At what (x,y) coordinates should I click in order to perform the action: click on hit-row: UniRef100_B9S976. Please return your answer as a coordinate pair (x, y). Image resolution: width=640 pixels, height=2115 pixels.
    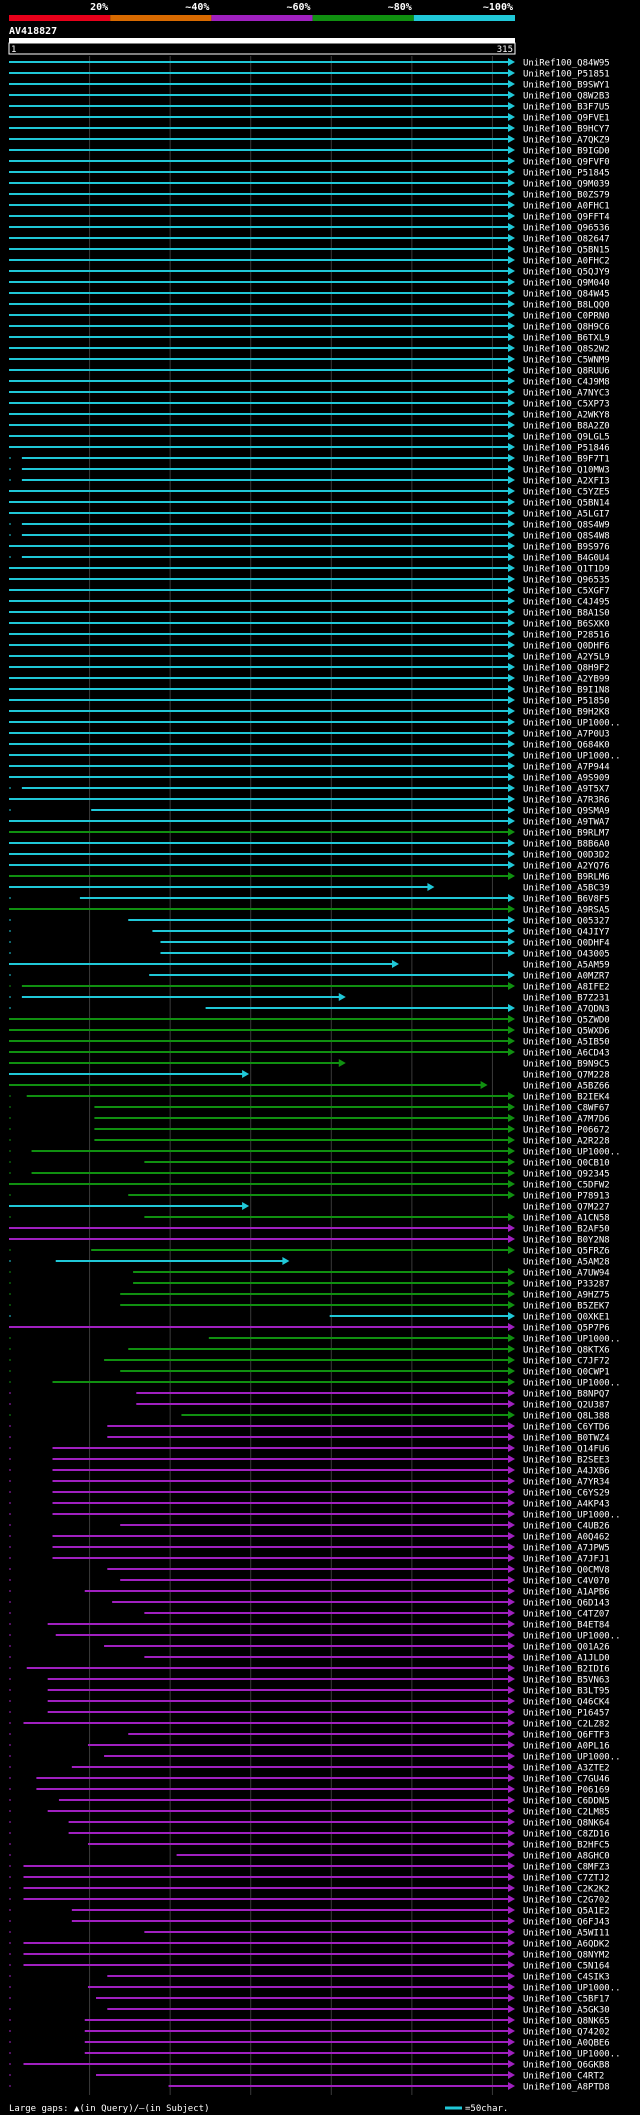
    Looking at the image, I should click on (309, 547).